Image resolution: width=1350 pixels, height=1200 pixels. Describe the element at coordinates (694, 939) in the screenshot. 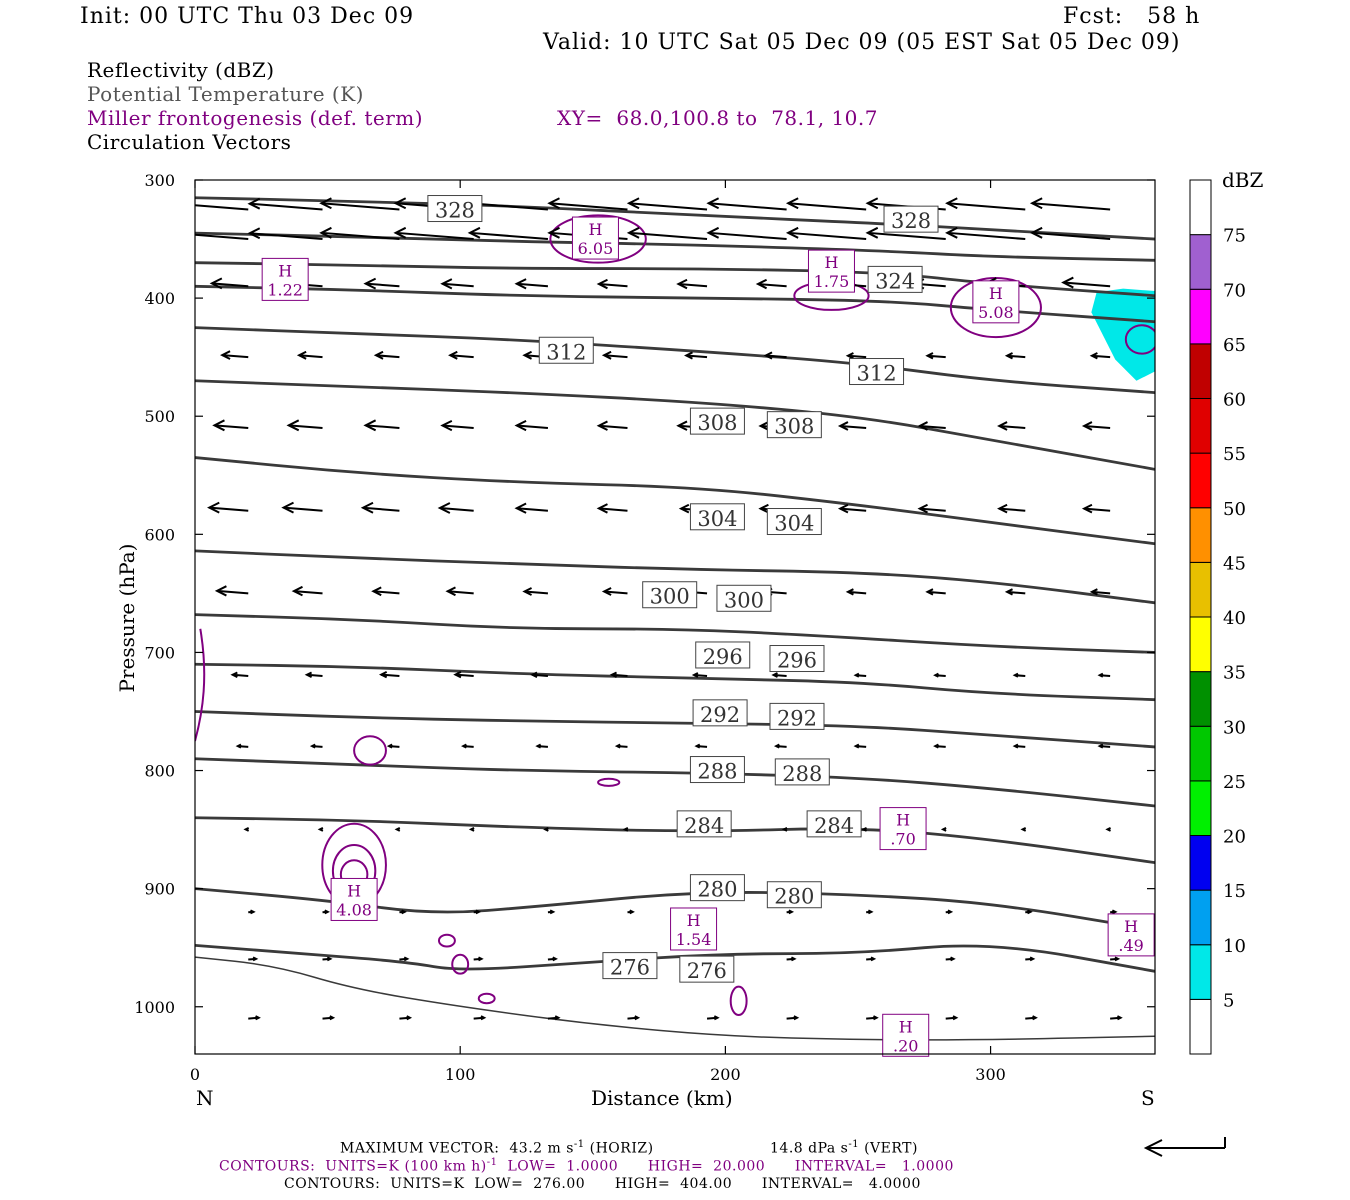

I see `frontogenesis-max-value: 1.54` at that location.